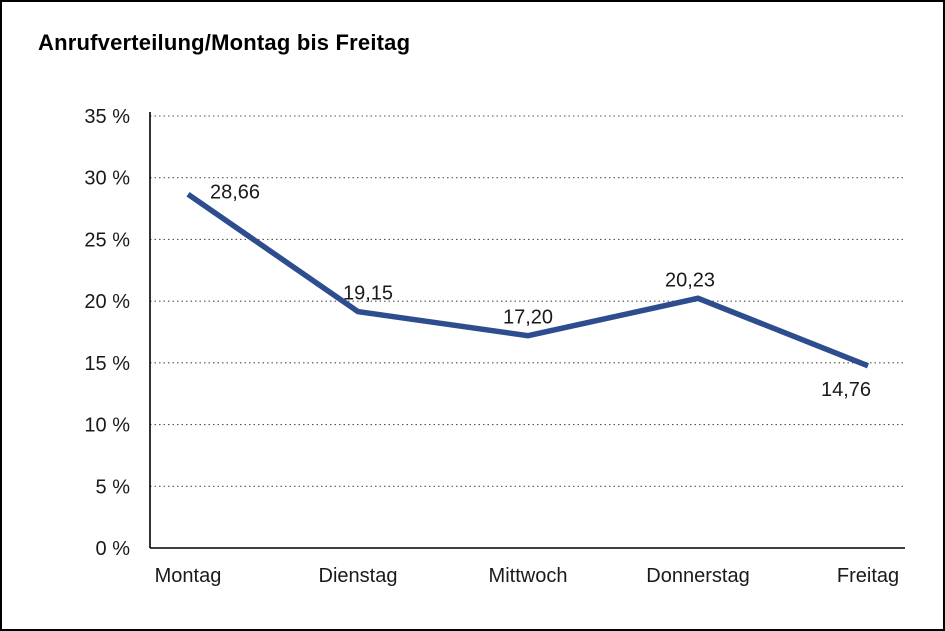 This screenshot has width=945, height=631. I want to click on x-category-label: Montag, so click(188, 576).